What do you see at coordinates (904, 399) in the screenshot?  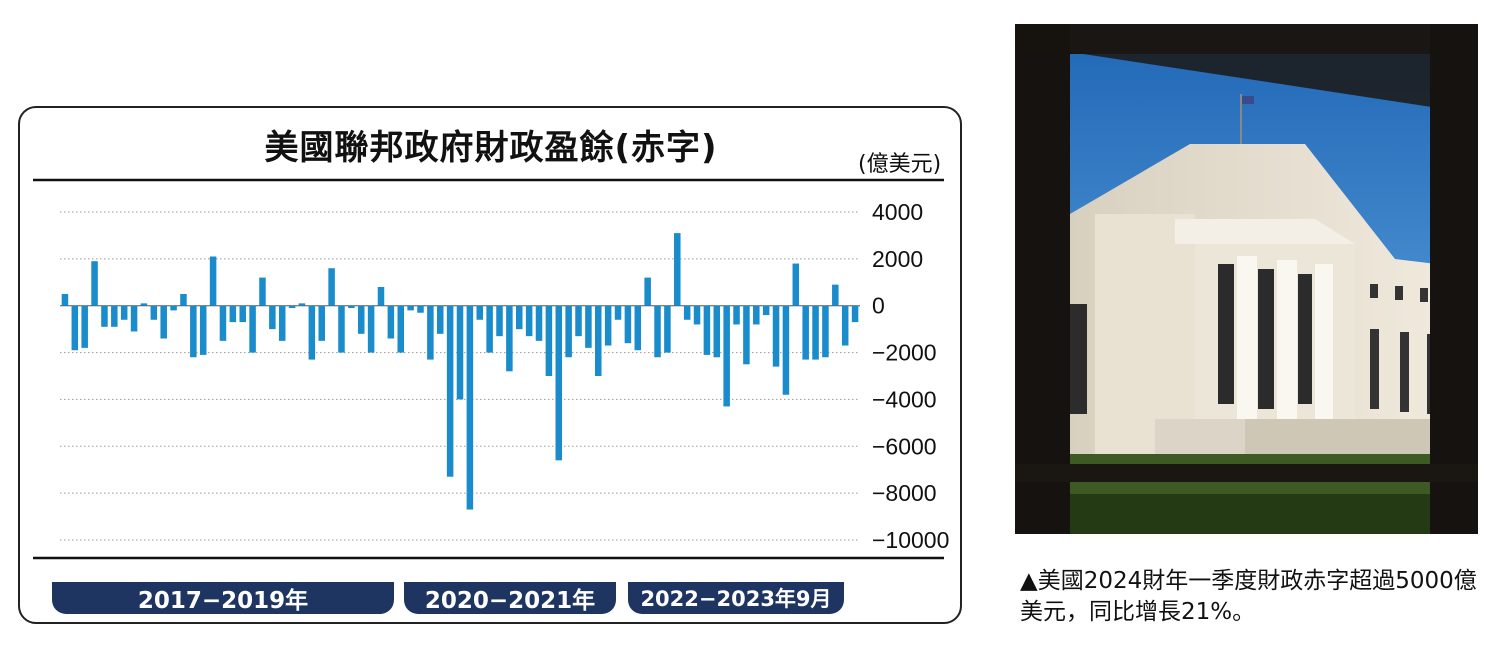 I see `y-tick-label: −4000` at bounding box center [904, 399].